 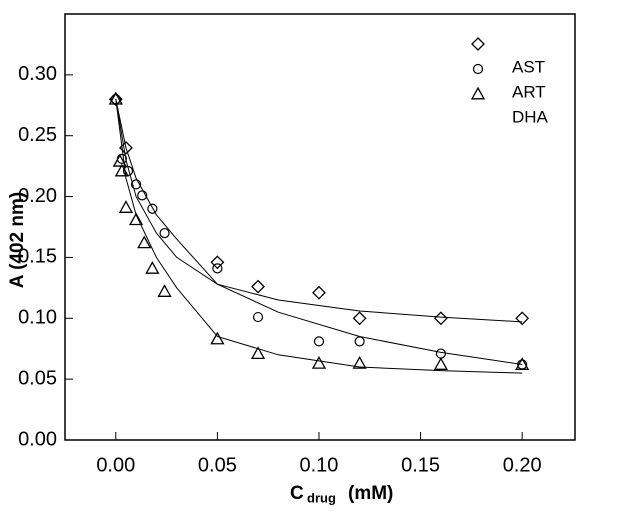 What do you see at coordinates (528, 66) in the screenshot?
I see `legend-label: AST` at bounding box center [528, 66].